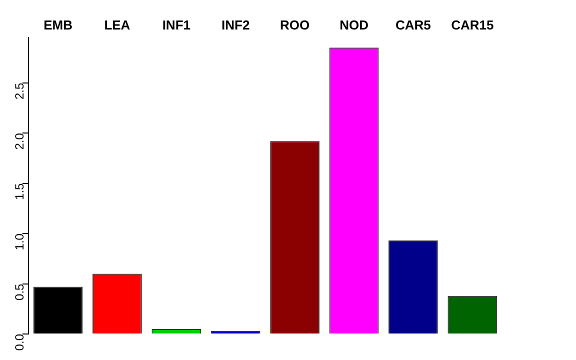 This screenshot has width=576, height=360. Describe the element at coordinates (19, 191) in the screenshot. I see `y-tick-label: 1.5` at that location.